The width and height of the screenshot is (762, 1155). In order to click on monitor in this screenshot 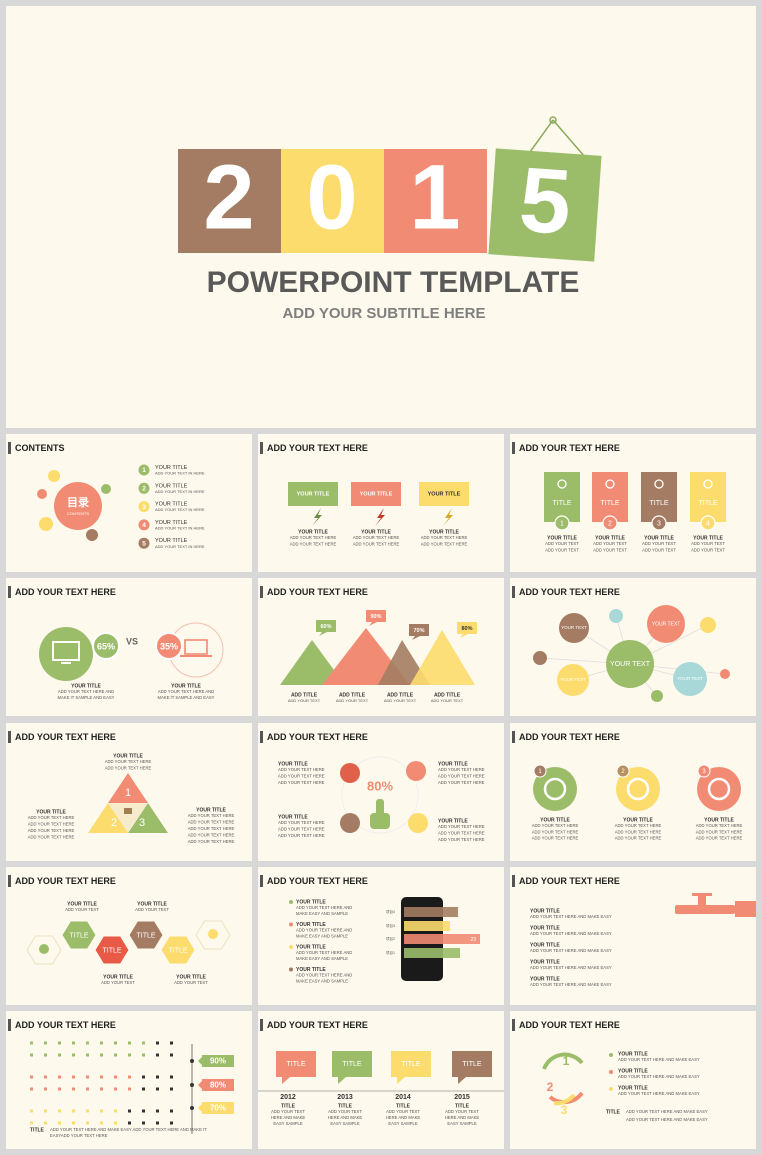, I will do `click(66, 651)`.